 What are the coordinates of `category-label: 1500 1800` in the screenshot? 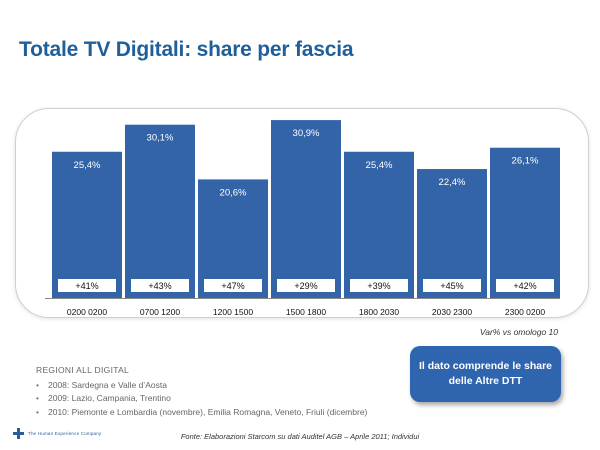 It's located at (306, 312).